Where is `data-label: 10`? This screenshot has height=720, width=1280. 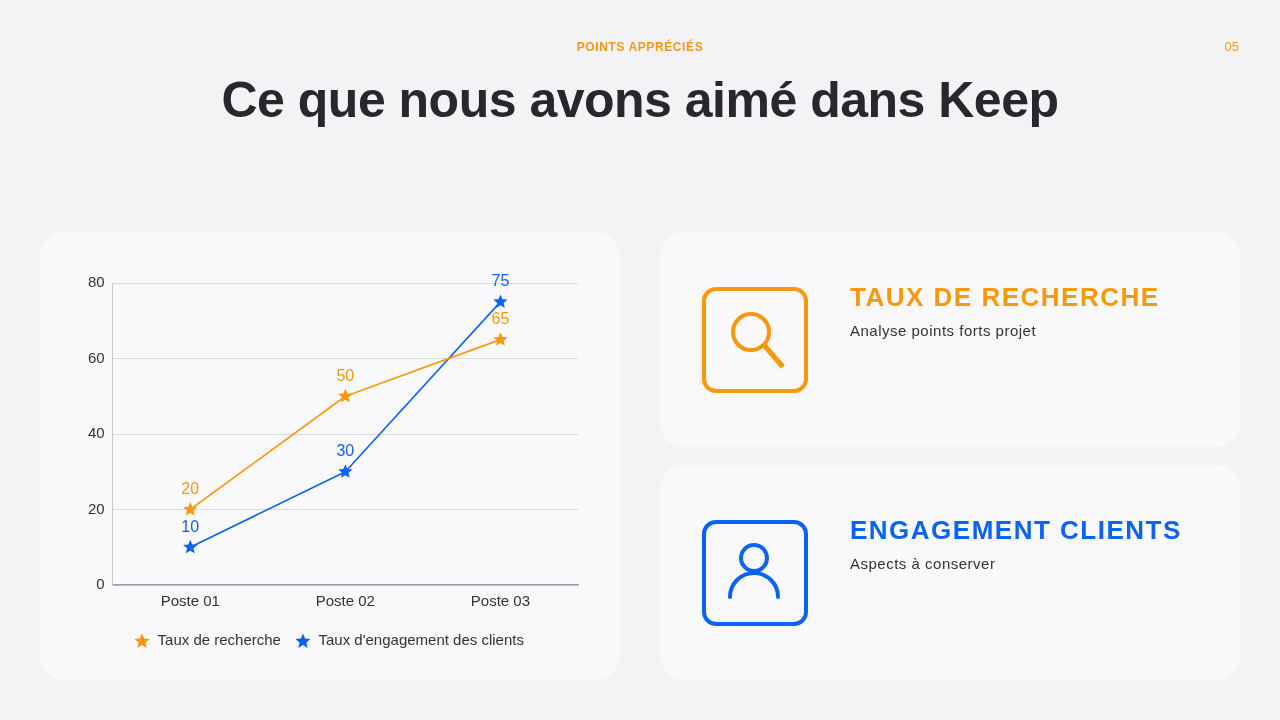
data-label: 10 is located at coordinates (190, 526).